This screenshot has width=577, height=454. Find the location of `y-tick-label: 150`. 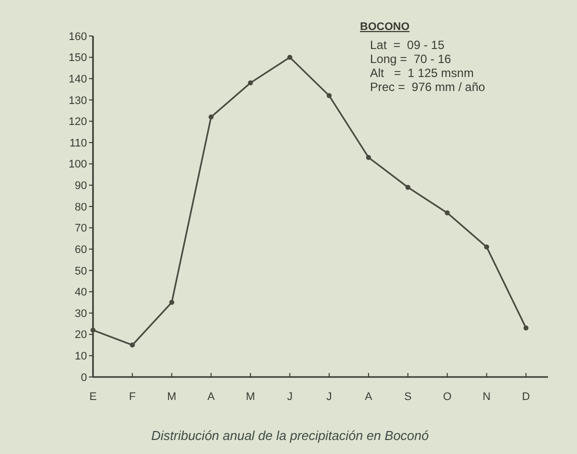

y-tick-label: 150 is located at coordinates (77, 58).